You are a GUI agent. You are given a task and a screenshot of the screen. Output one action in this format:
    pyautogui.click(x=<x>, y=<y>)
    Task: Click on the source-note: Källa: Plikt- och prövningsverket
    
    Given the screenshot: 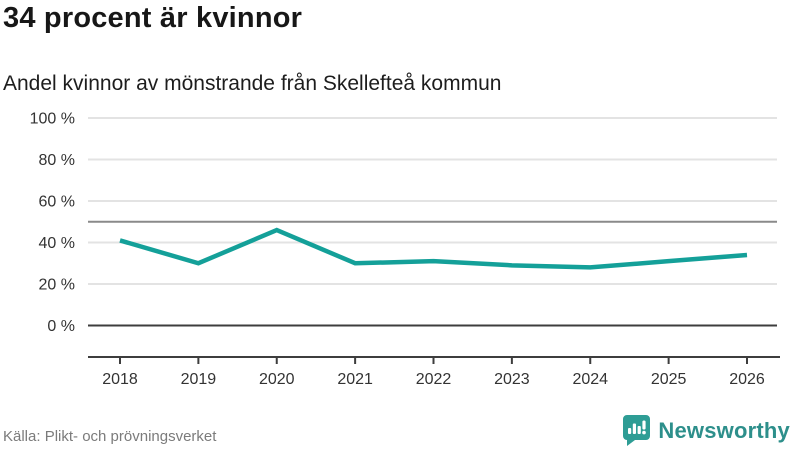 What is the action you would take?
    pyautogui.click(x=110, y=436)
    